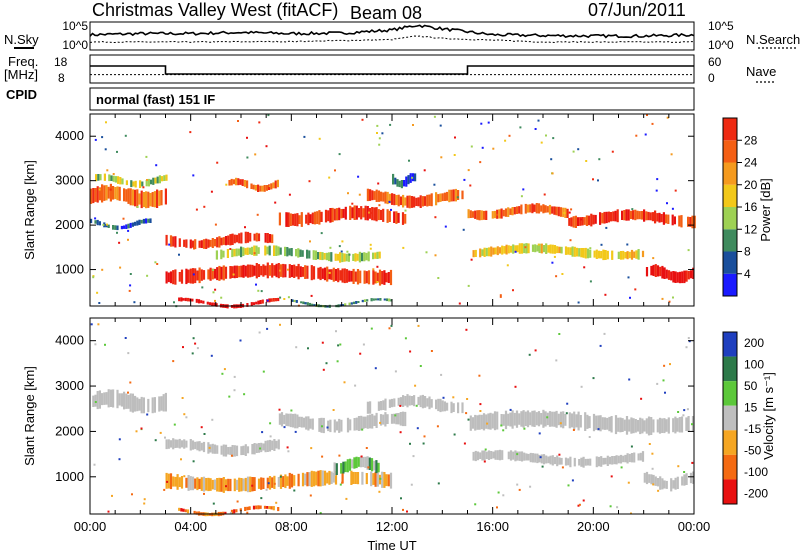 This screenshot has height=554, width=800. What do you see at coordinates (751, 229) in the screenshot?
I see `power-colorbar-tick-label: 12` at bounding box center [751, 229].